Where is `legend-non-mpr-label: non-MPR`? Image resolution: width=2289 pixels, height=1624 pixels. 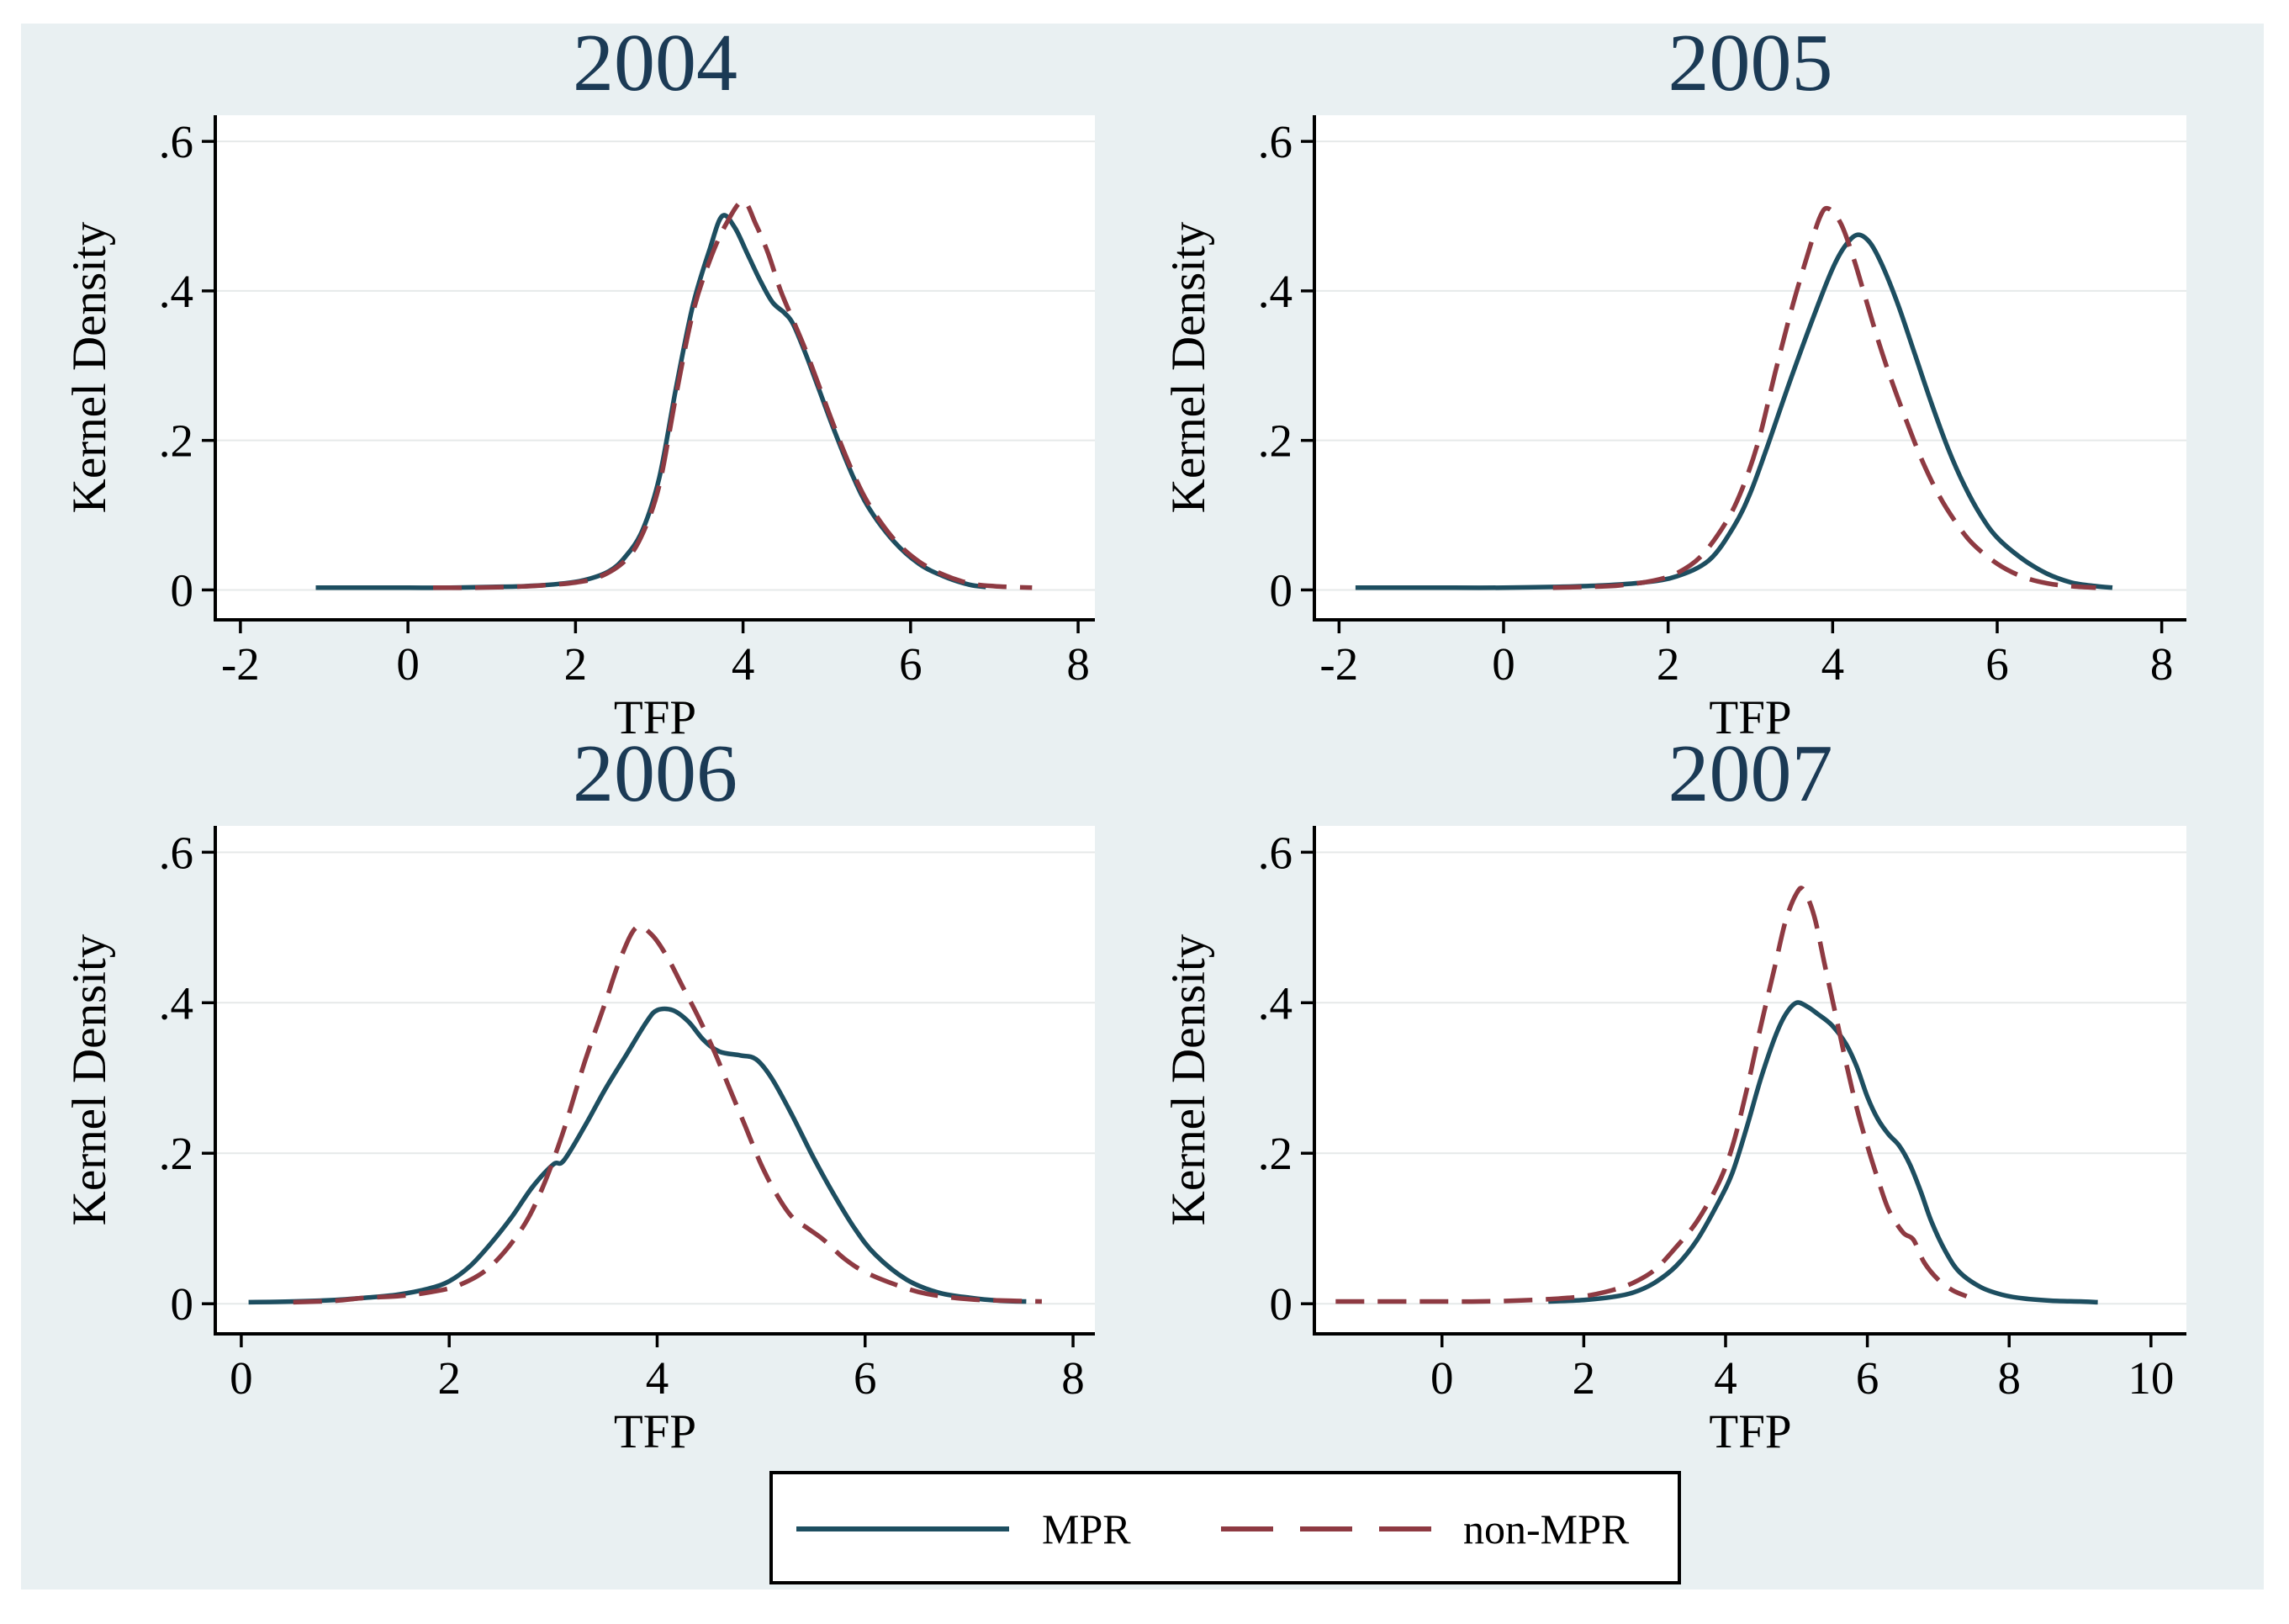 legend-non-mpr-label: non-MPR is located at coordinates (1546, 1529).